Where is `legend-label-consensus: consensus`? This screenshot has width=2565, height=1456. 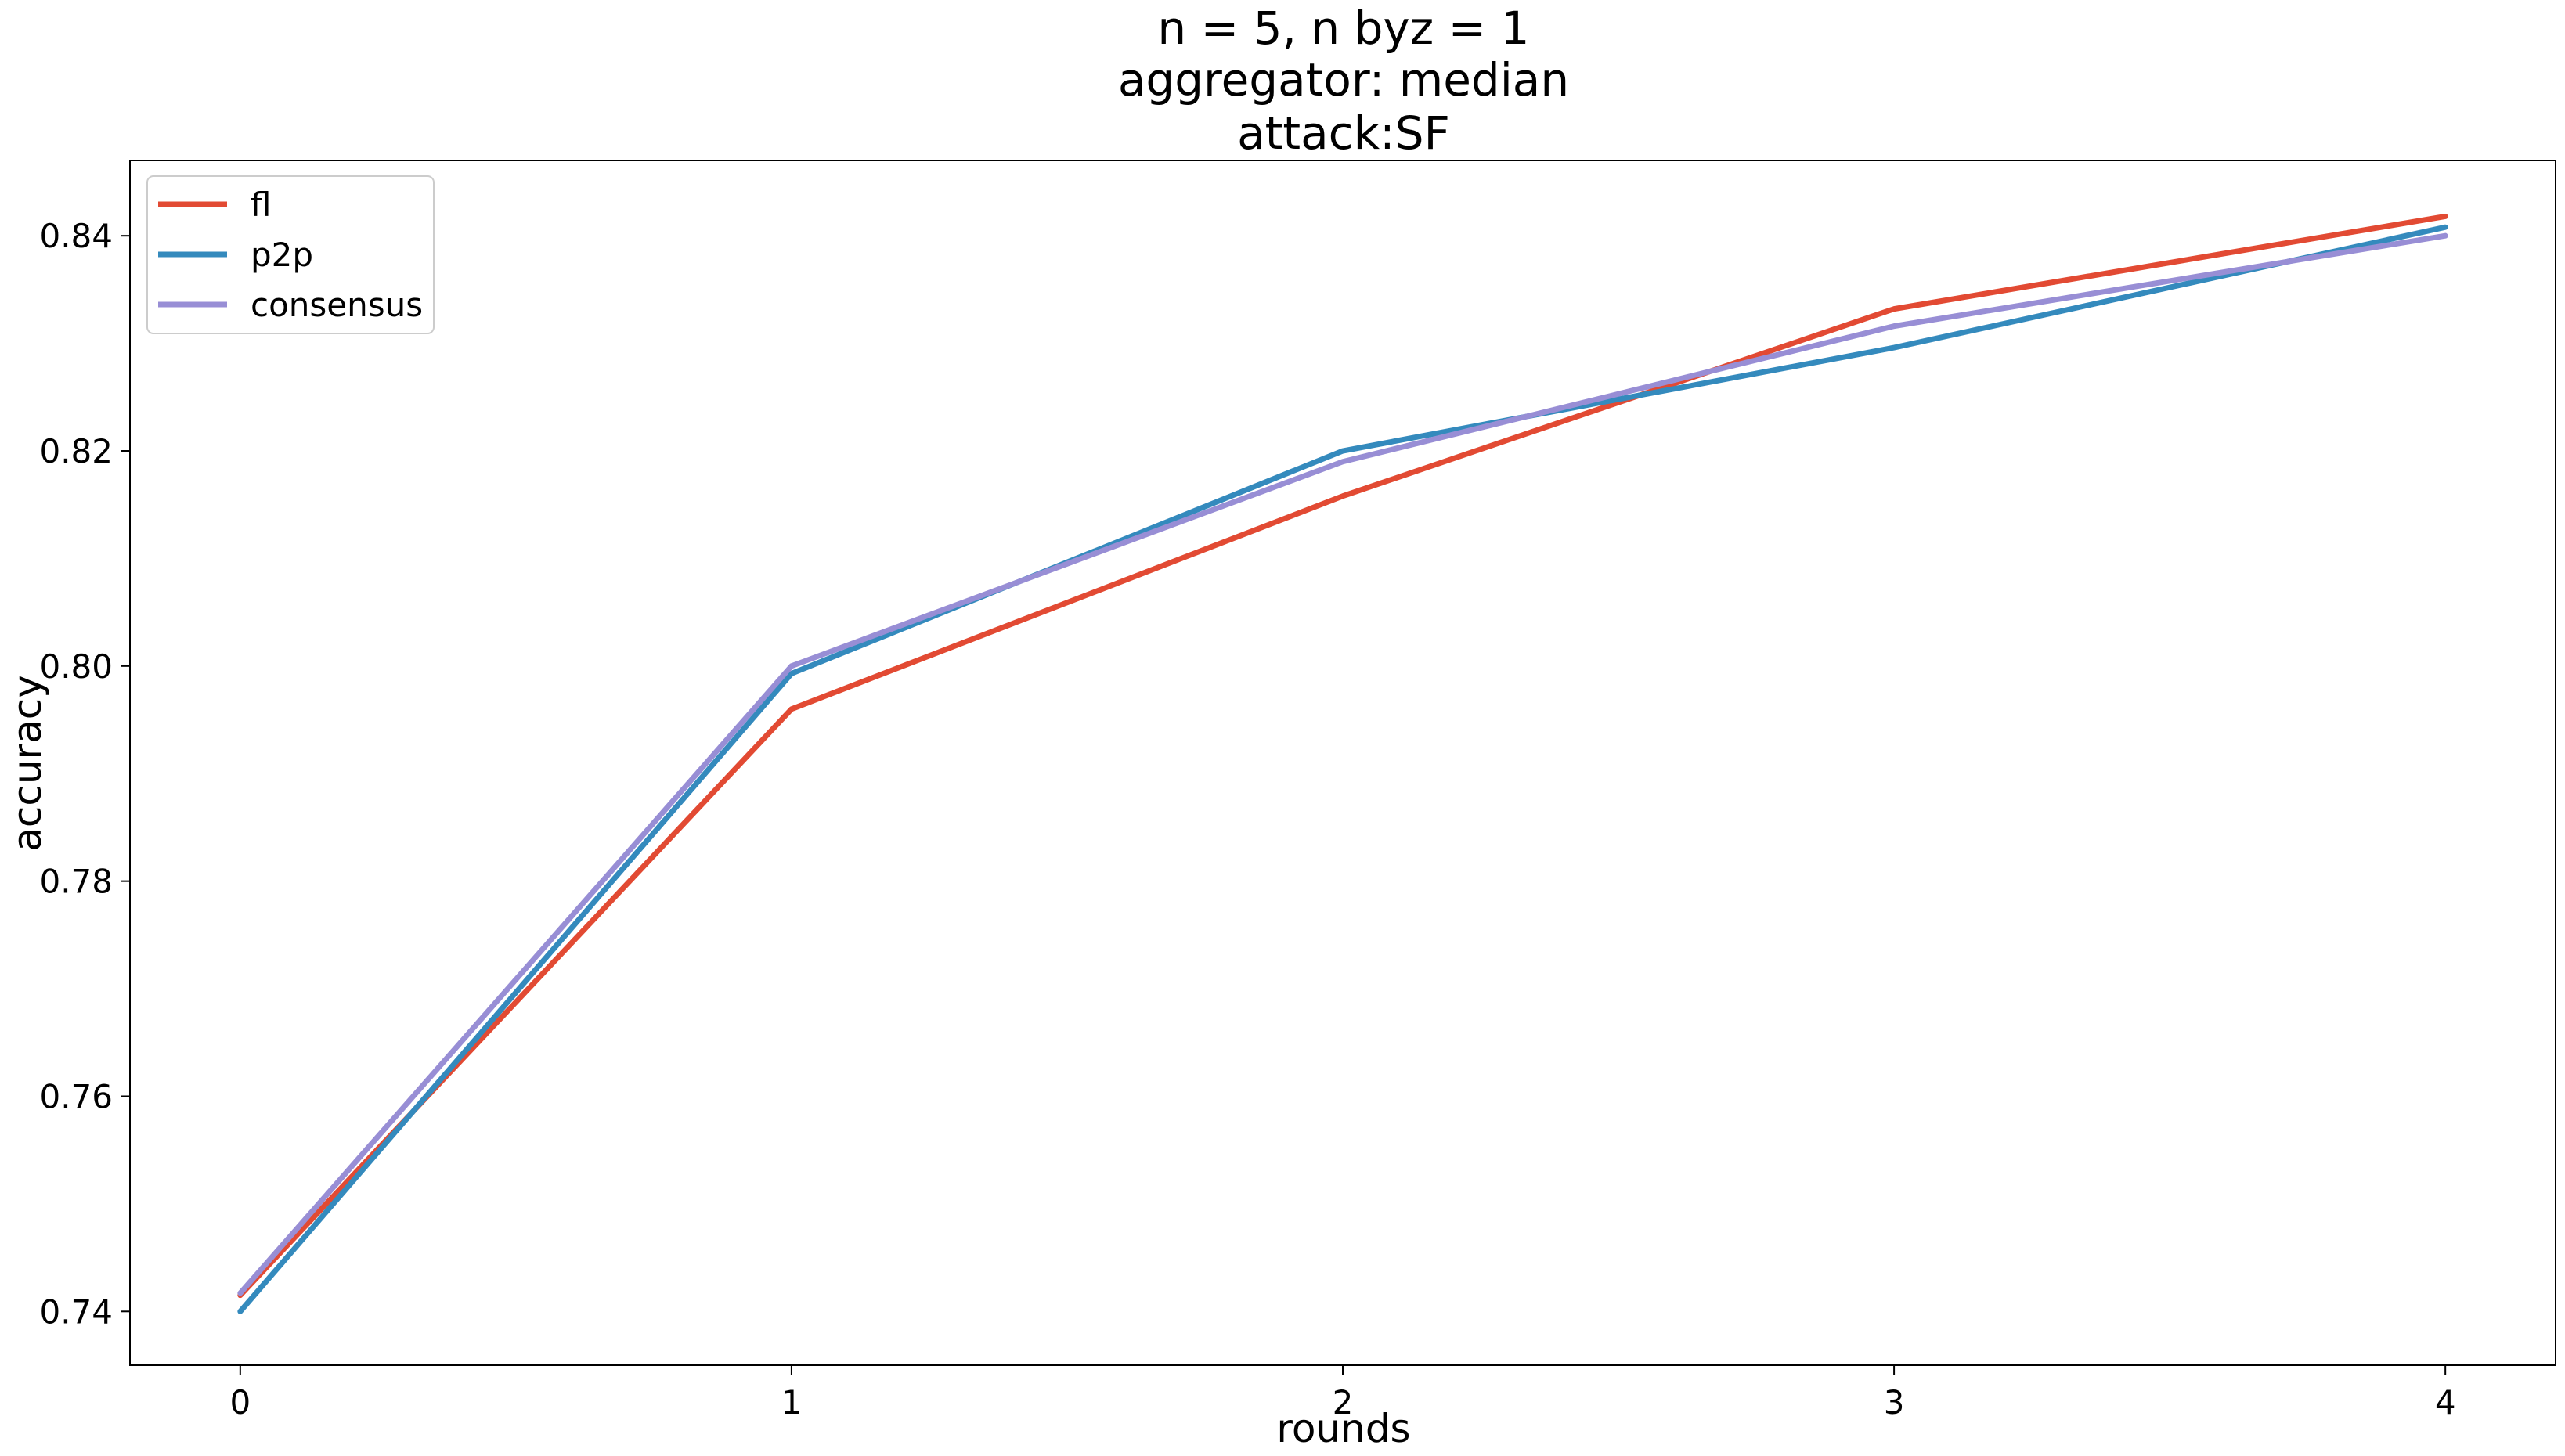 legend-label-consensus: consensus is located at coordinates (337, 305).